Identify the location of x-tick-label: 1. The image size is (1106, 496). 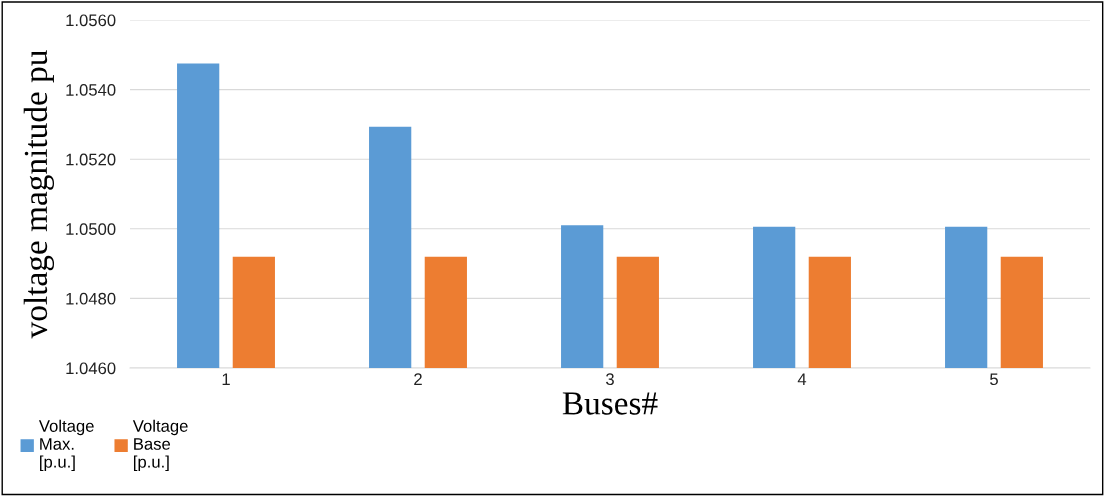
(226, 379).